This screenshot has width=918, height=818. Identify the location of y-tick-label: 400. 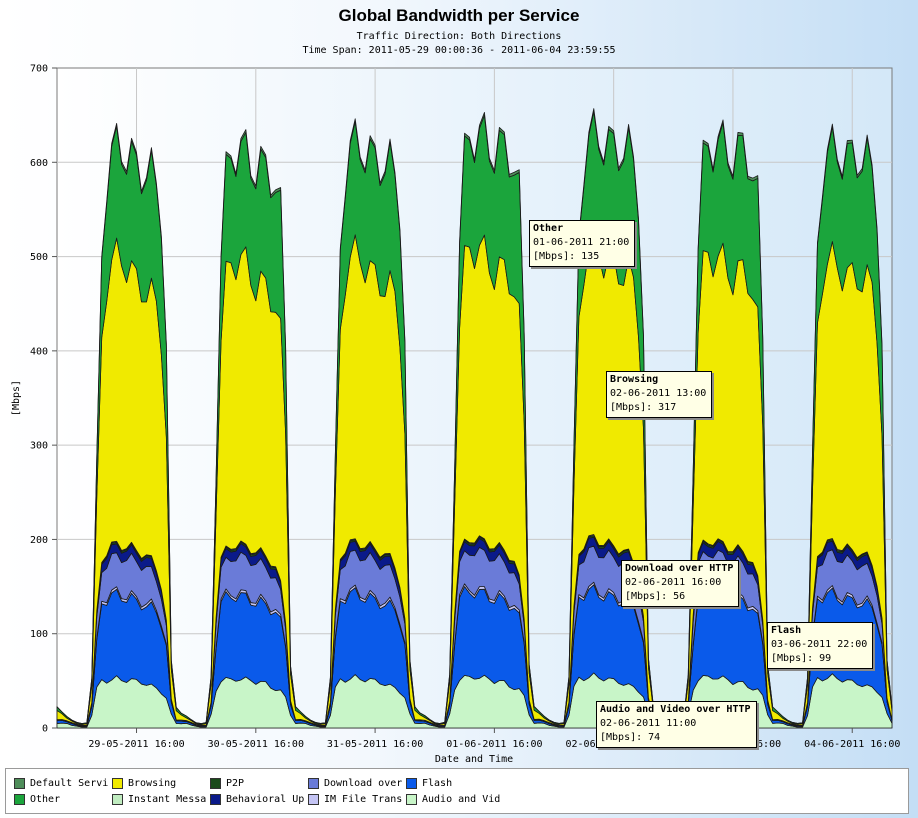
(39, 351).